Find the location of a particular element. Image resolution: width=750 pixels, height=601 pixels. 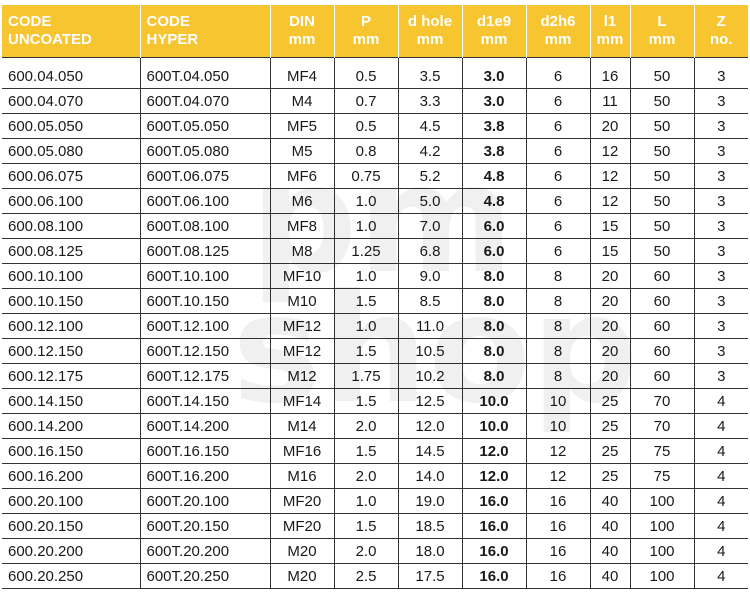

header-d-hole: d hole mm is located at coordinates (430, 31).